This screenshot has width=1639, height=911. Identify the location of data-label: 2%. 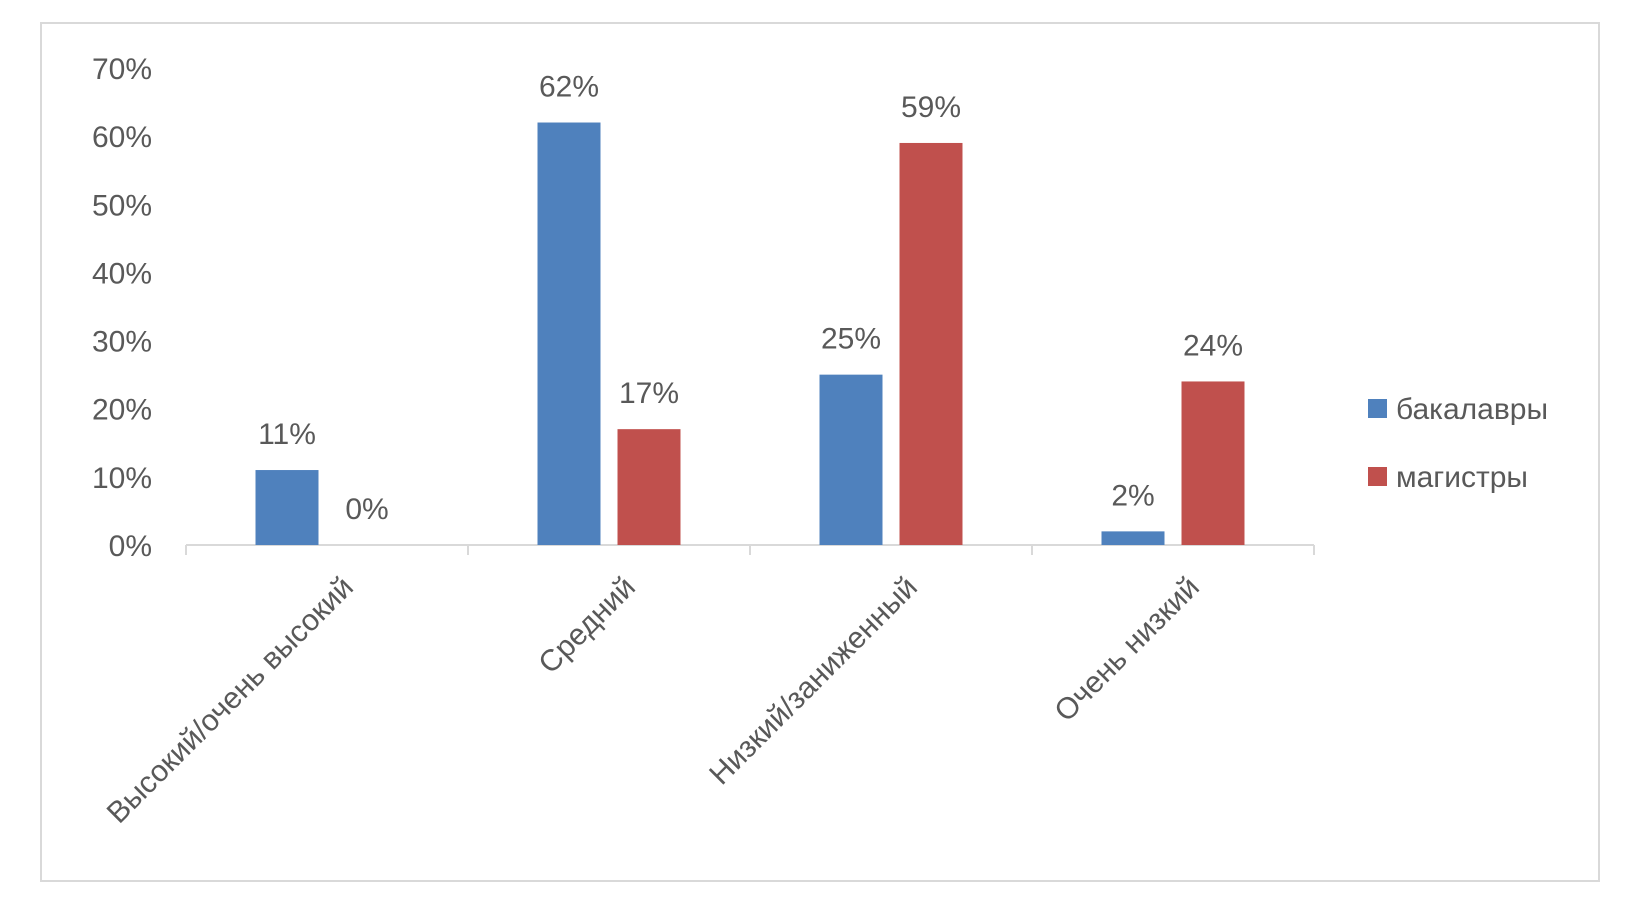
(1132, 495).